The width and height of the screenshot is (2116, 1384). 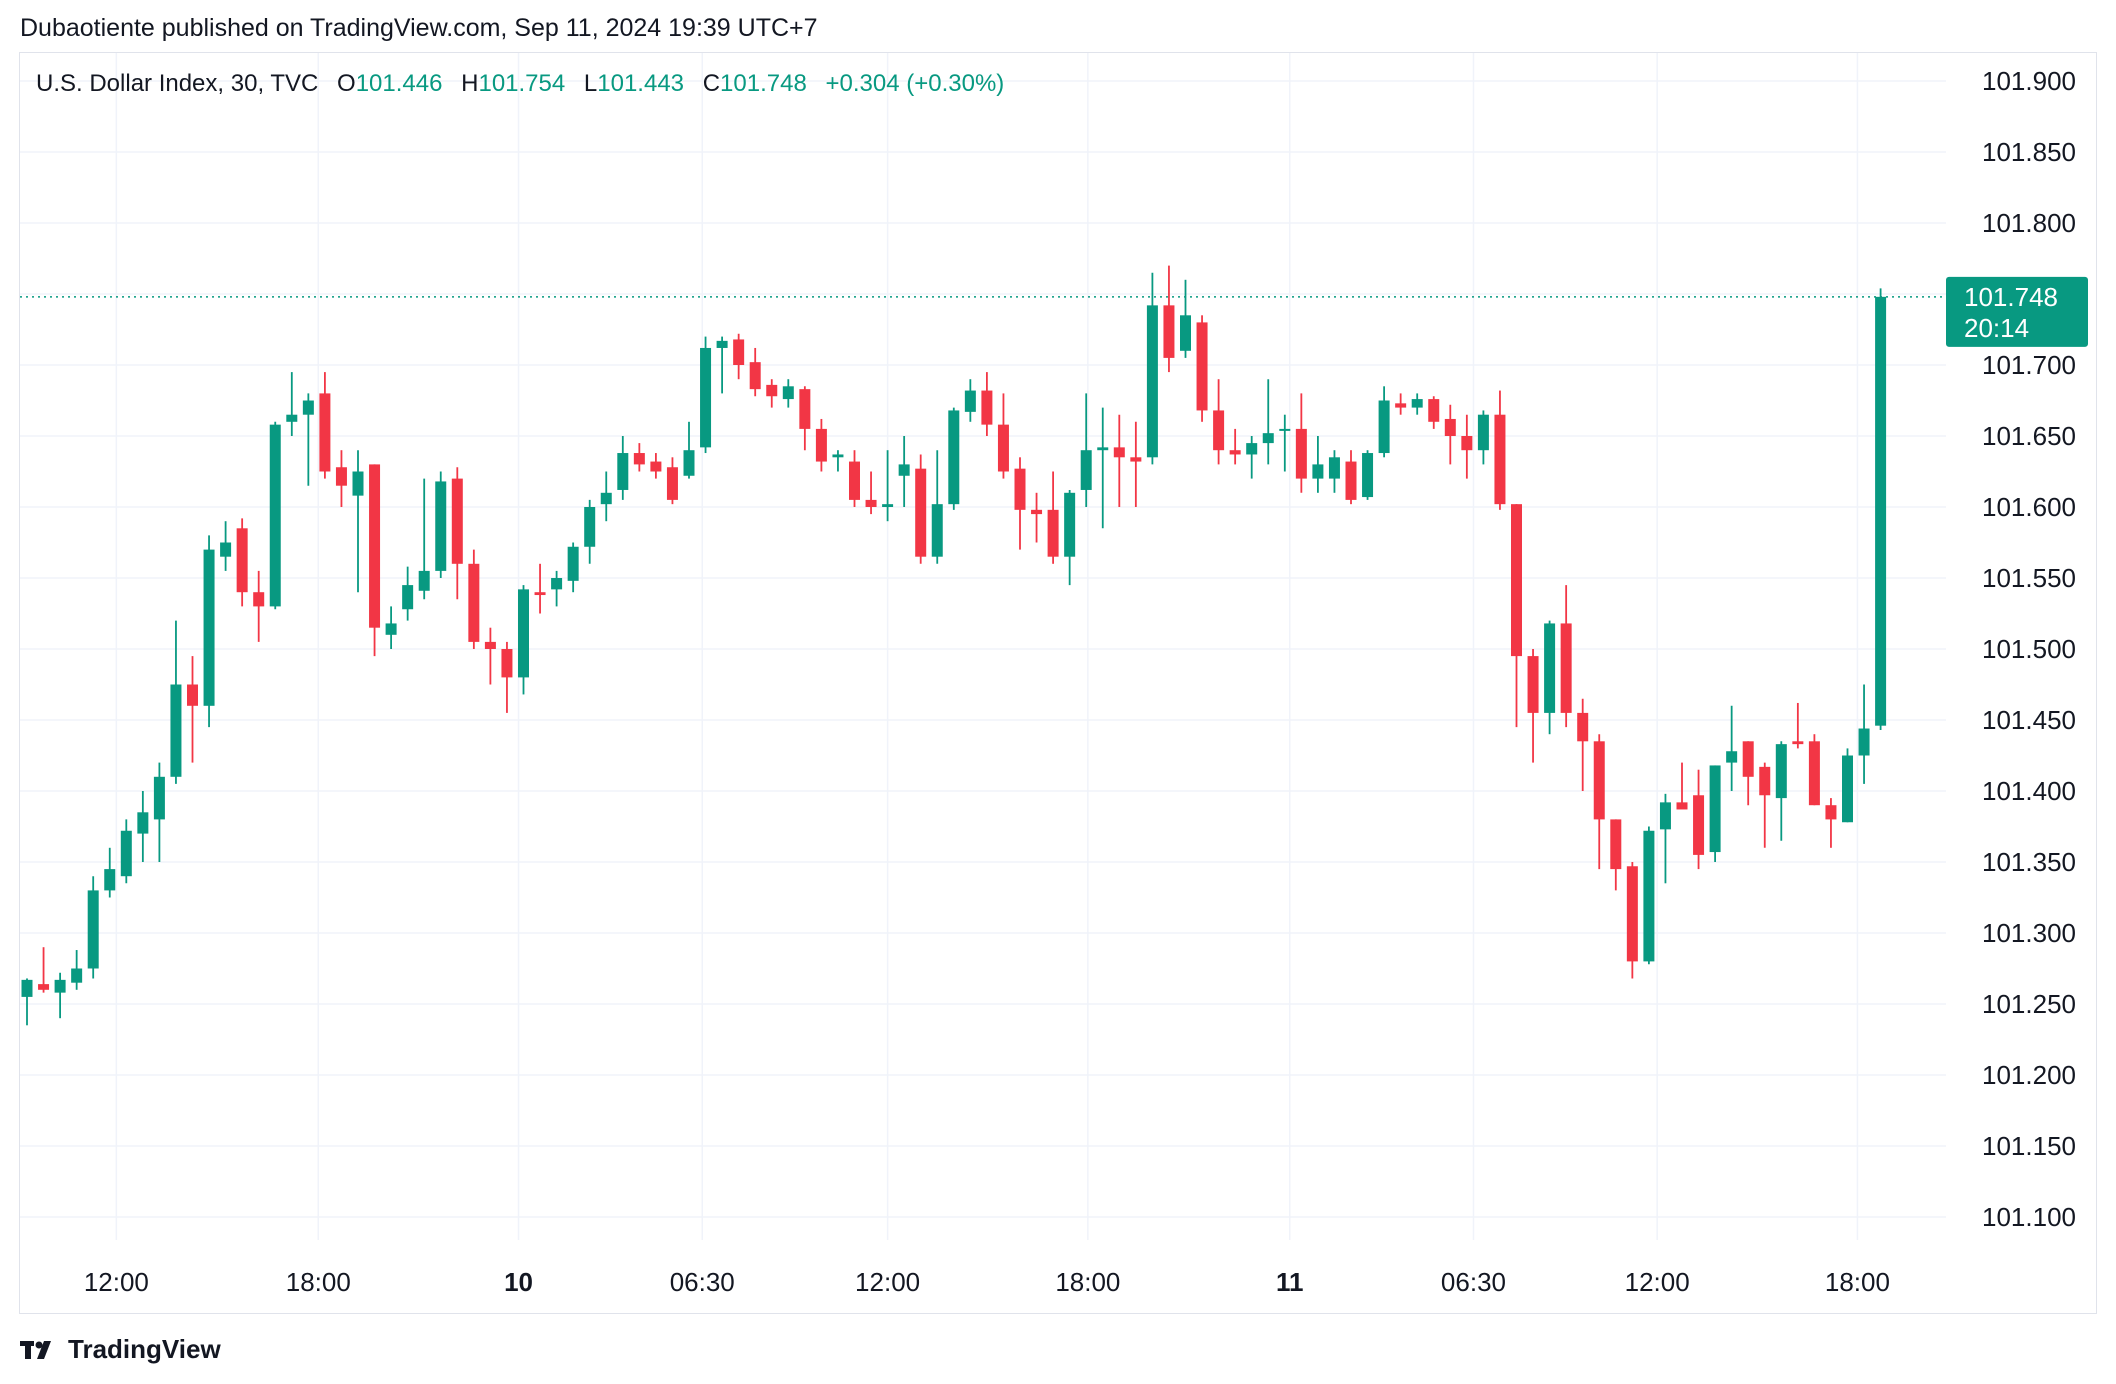 I want to click on y-tick-label: 101.850, so click(x=2029, y=152).